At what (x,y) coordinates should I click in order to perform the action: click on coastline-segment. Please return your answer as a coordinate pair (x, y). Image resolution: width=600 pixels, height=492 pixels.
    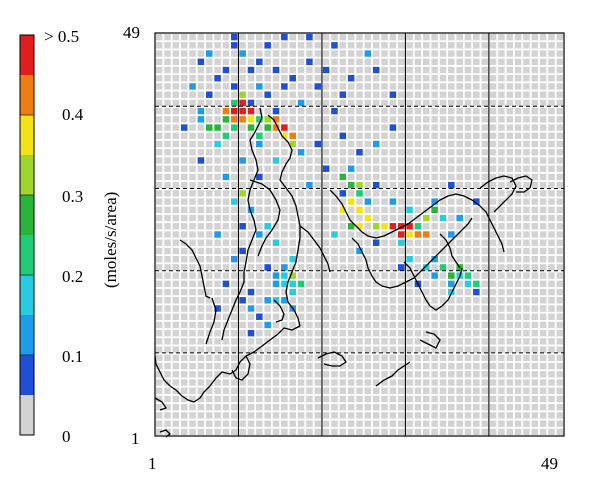
    Looking at the image, I should click on (235, 364).